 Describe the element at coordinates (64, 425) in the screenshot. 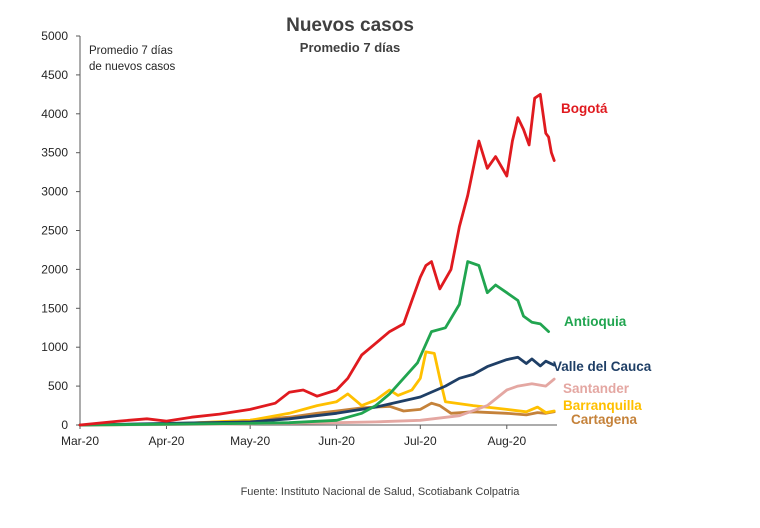

I see `y-tick-label: 0` at that location.